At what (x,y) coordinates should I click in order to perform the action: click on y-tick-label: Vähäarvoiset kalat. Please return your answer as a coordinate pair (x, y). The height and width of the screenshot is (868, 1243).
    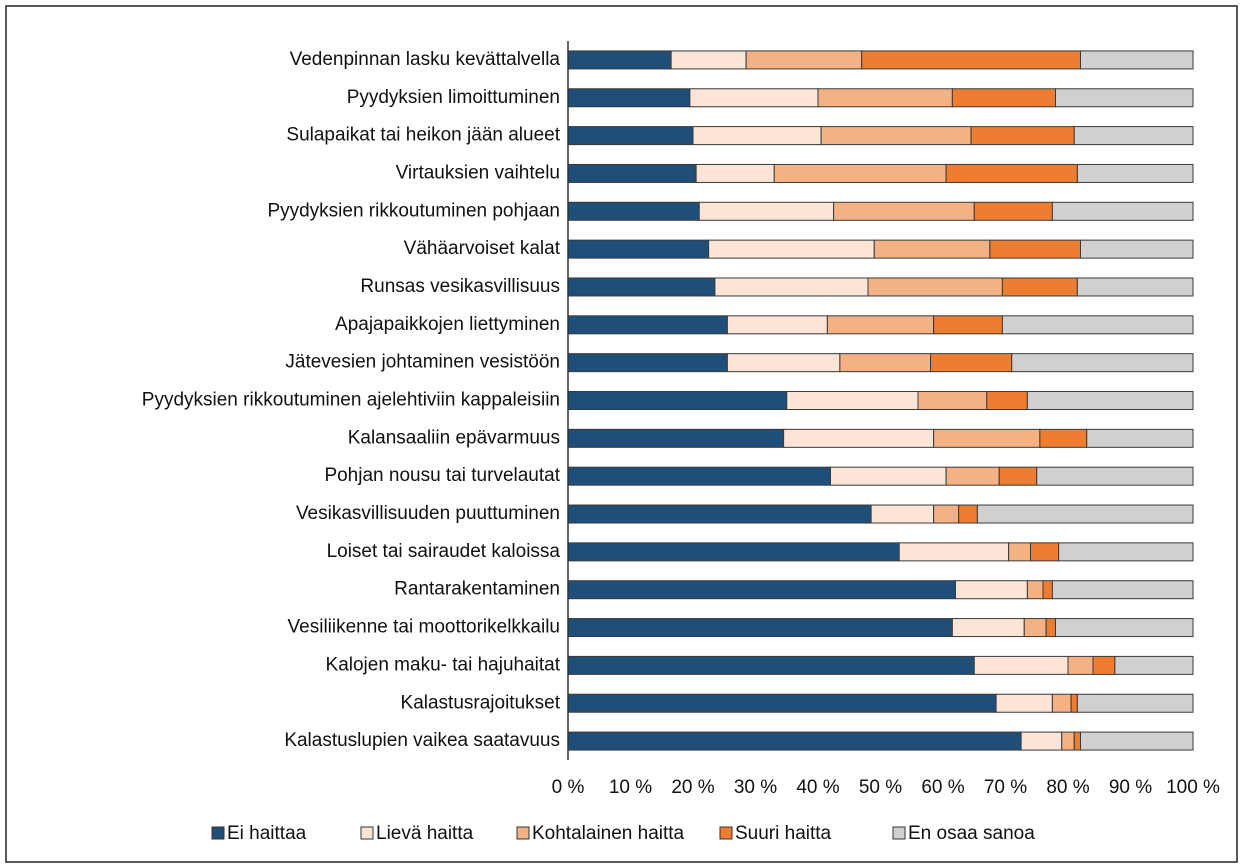
    Looking at the image, I should click on (482, 248).